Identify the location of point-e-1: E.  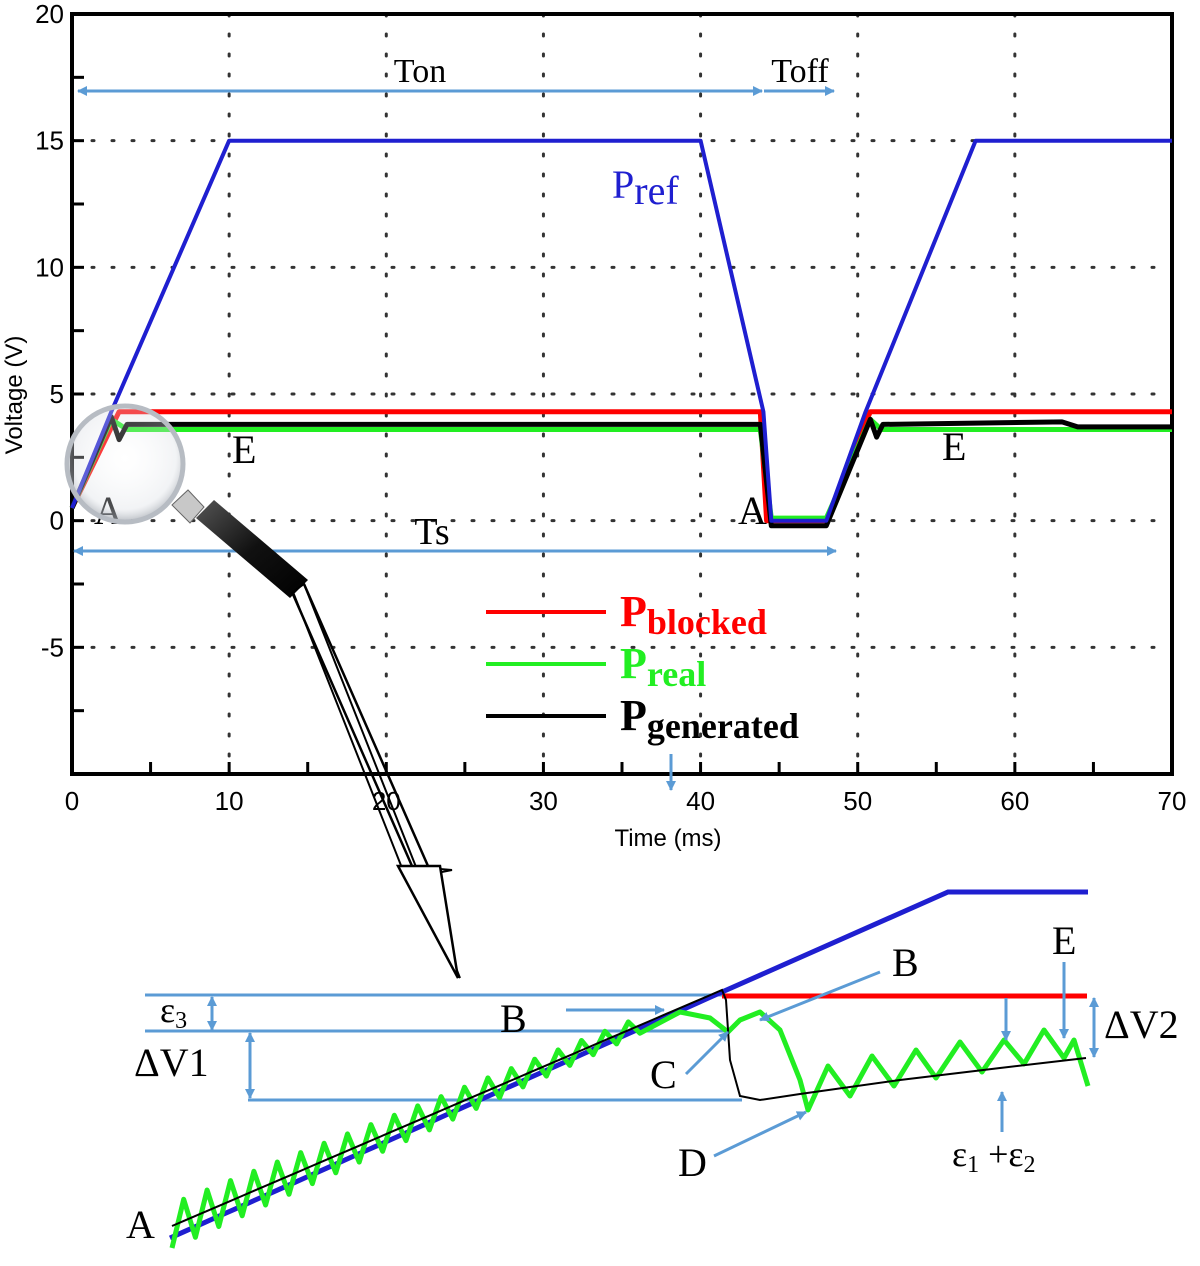
(244, 449).